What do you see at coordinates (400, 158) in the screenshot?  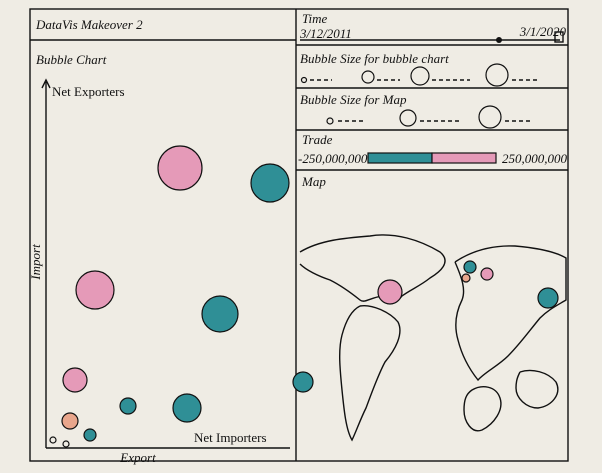 I see `trade-scale-negative` at bounding box center [400, 158].